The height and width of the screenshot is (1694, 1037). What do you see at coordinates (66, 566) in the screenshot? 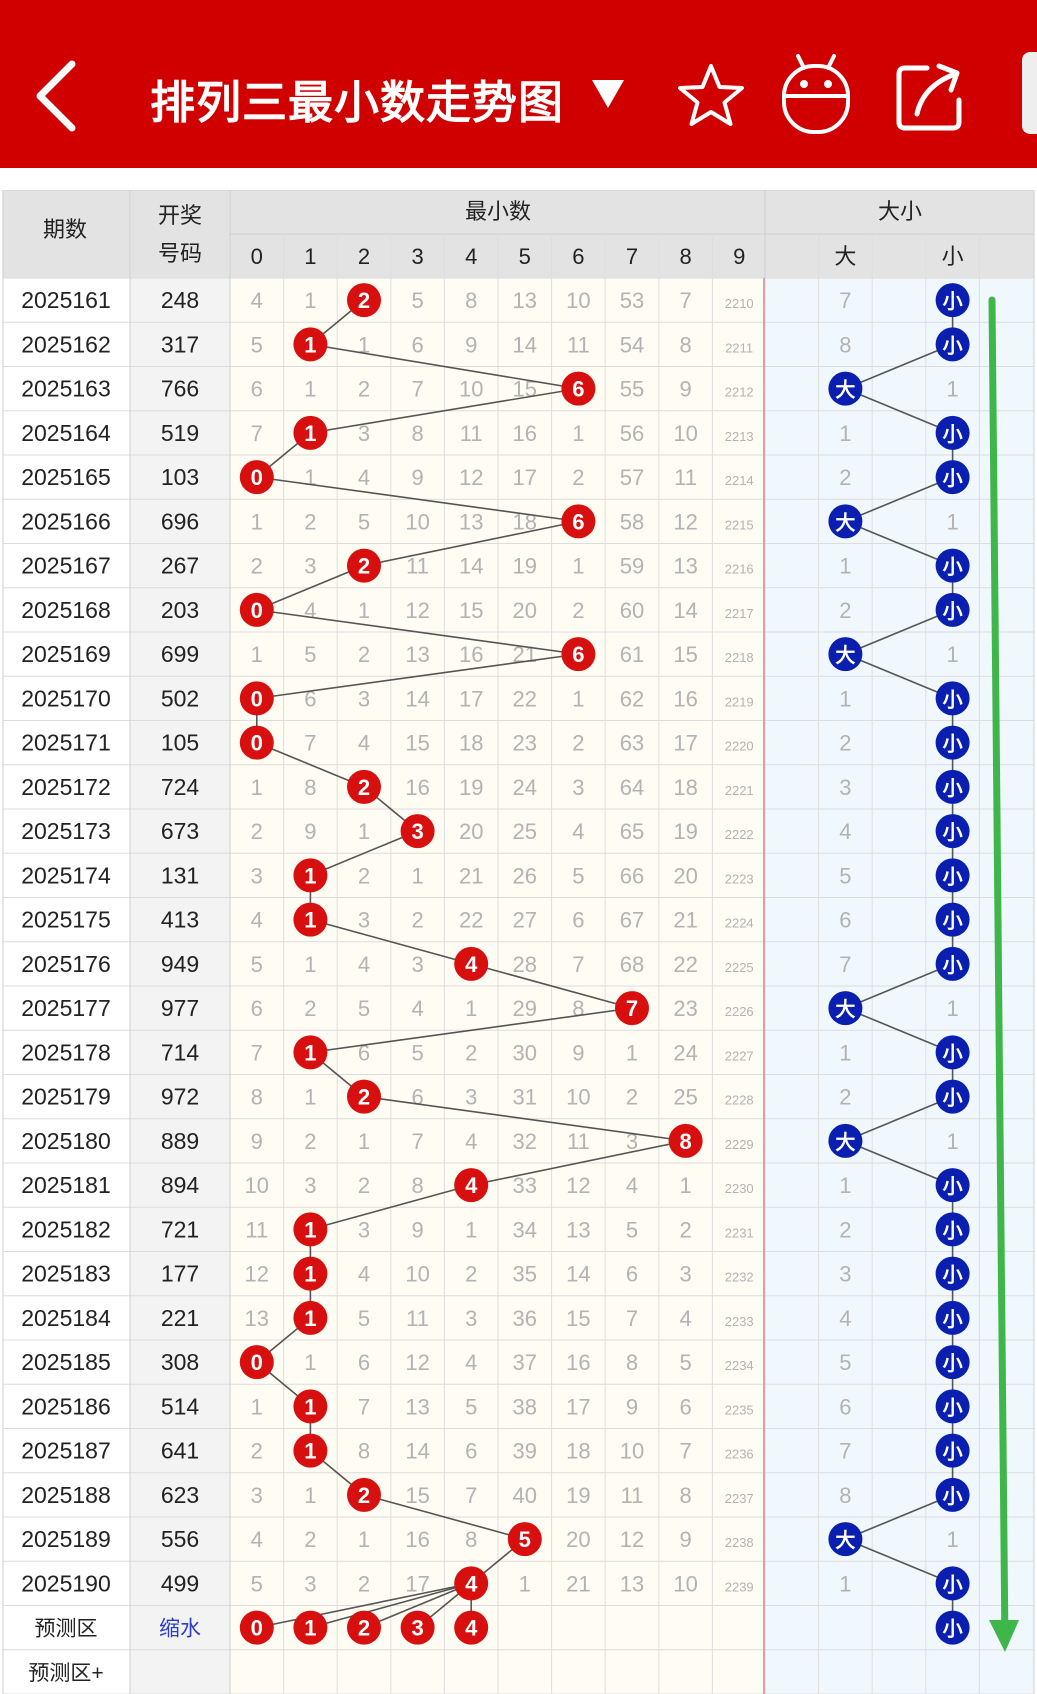
I see `period-cell: 2025167` at bounding box center [66, 566].